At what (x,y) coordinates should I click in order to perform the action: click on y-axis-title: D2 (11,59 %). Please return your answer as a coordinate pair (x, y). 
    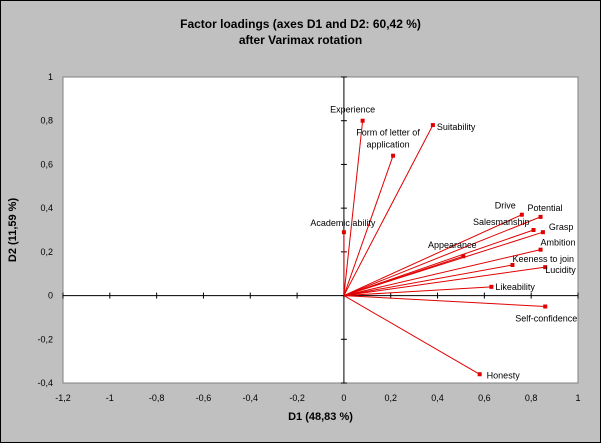
    Looking at the image, I should click on (13, 230).